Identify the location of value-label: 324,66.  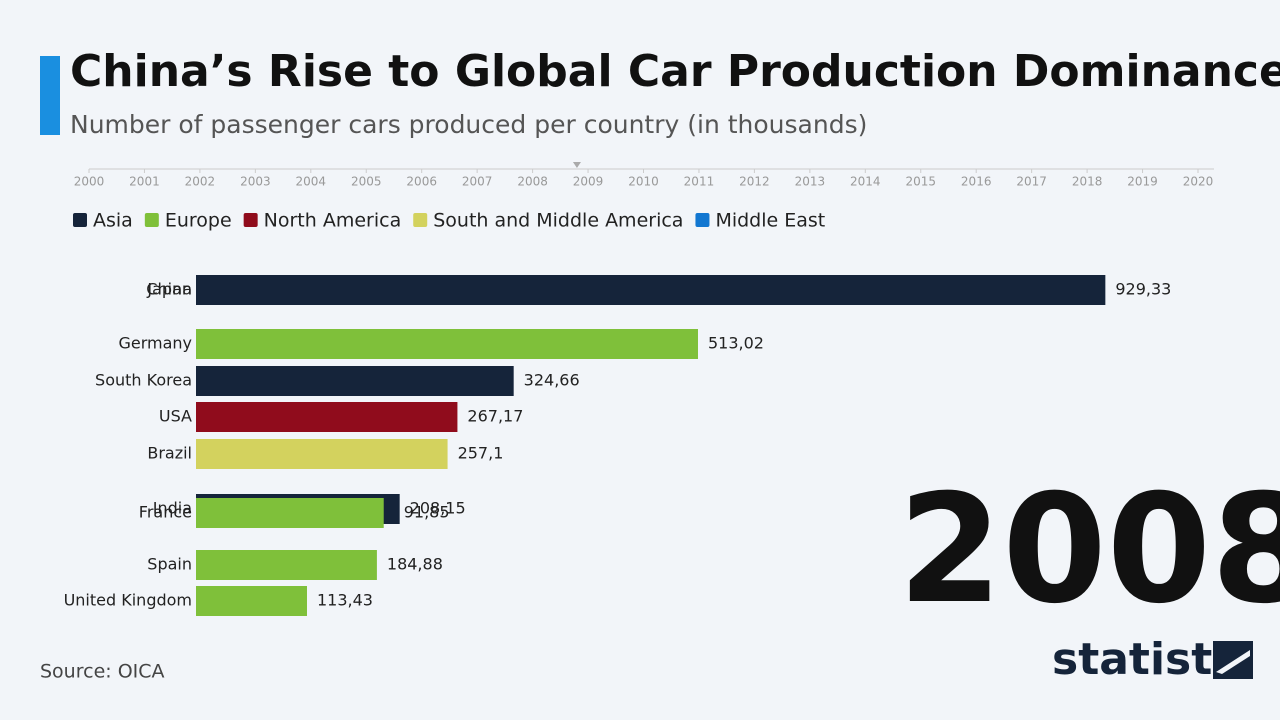
(552, 380).